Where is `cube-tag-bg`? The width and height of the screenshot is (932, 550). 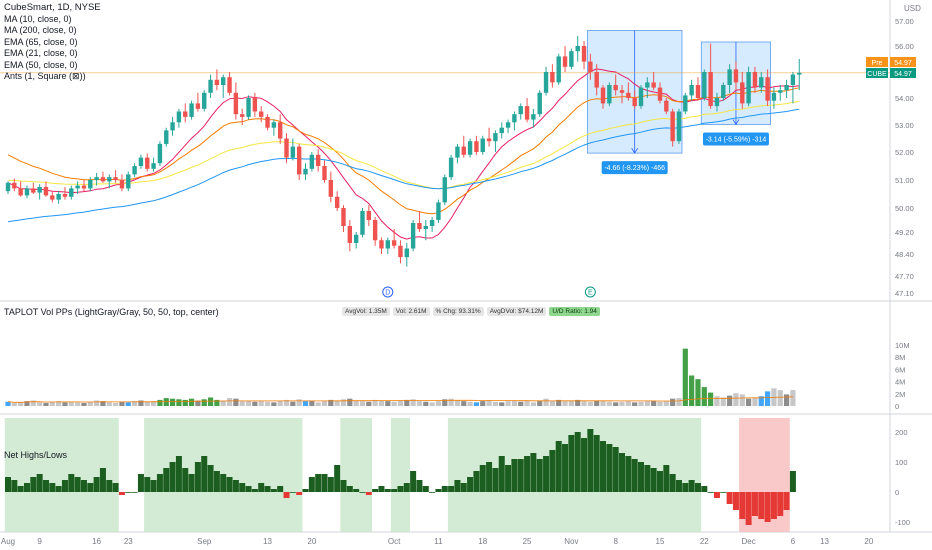
cube-tag-bg is located at coordinates (877, 73).